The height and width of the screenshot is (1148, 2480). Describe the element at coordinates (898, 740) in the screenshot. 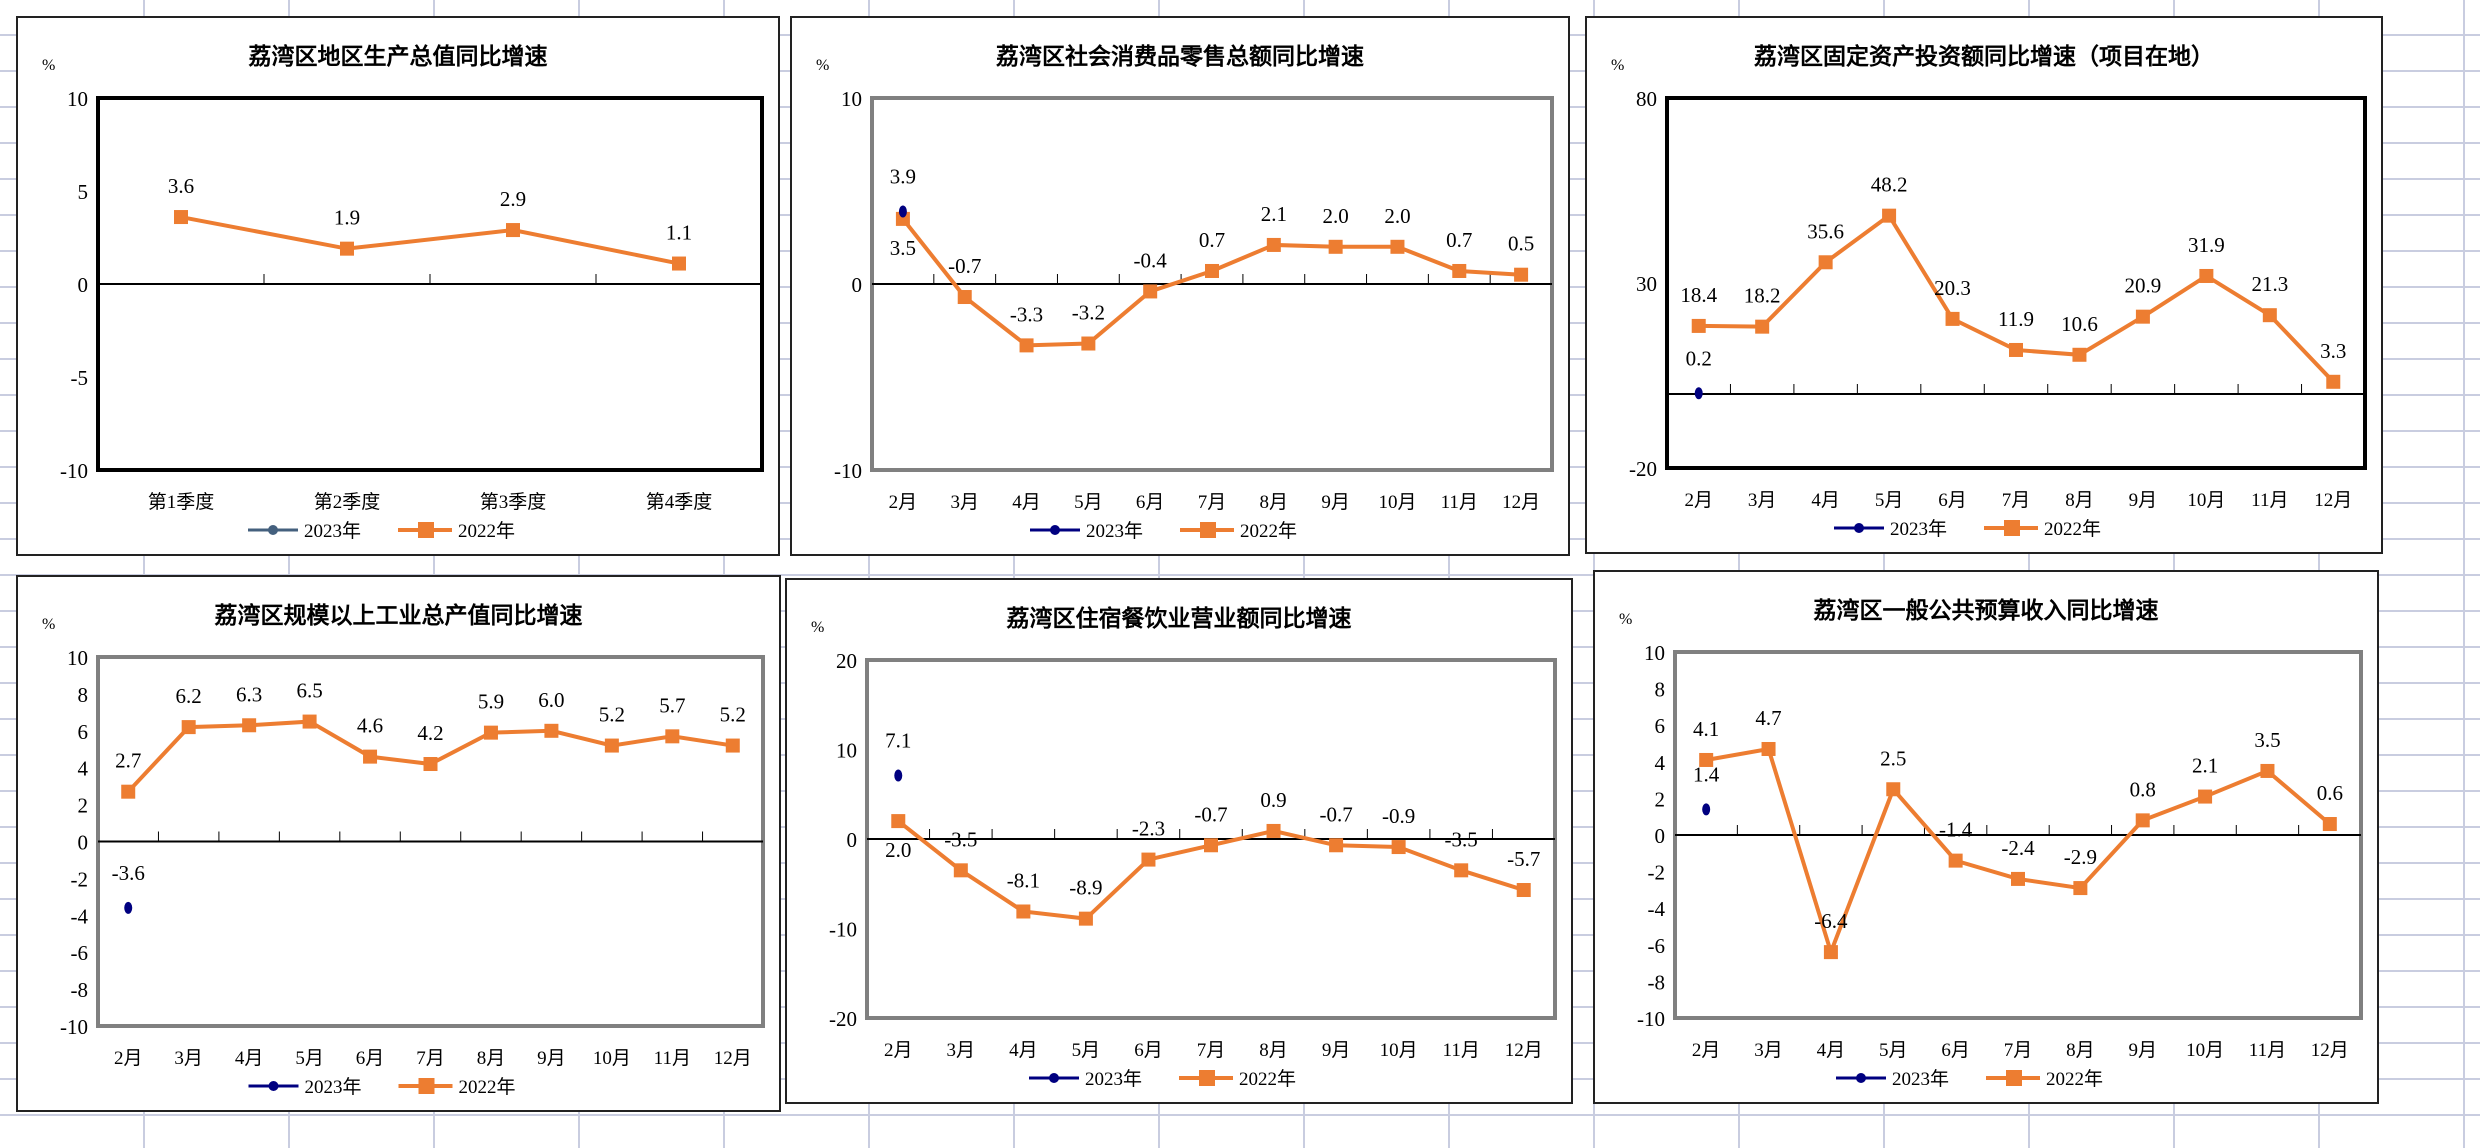

I see `data-label-2023: 7.1` at that location.